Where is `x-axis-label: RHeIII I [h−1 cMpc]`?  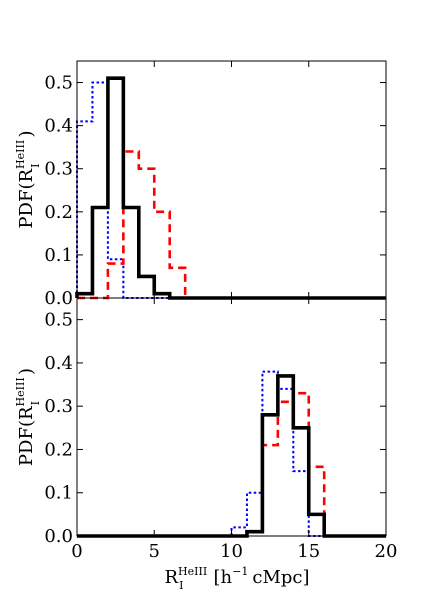
x-axis-label: RHeIII I [h−1 cMpc] is located at coordinates (236, 578).